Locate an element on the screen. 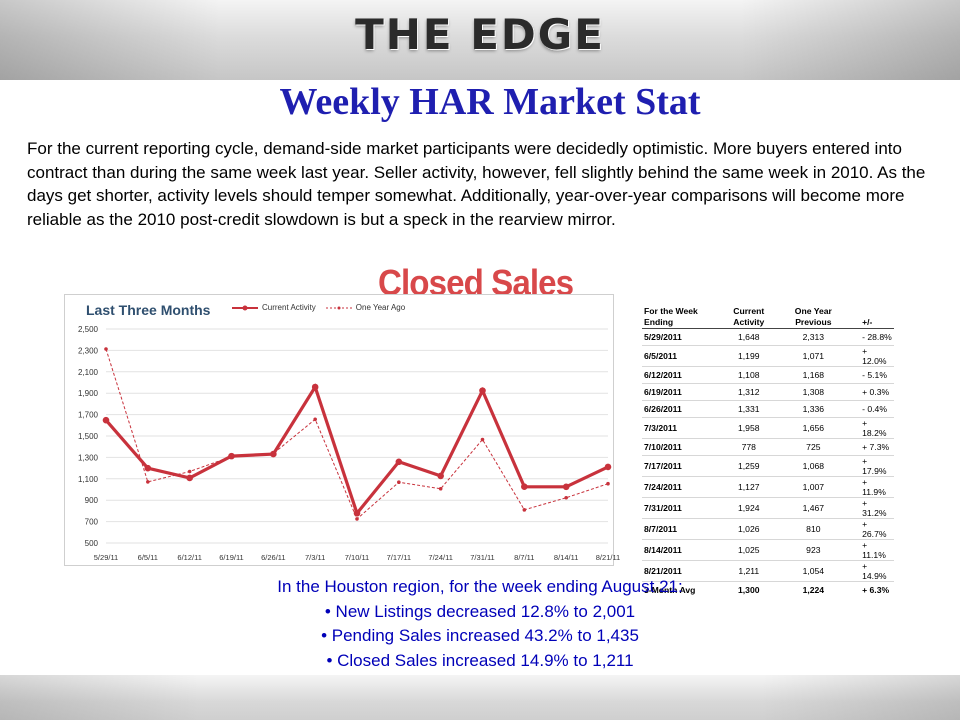  table-cell: 1,924 is located at coordinates (748, 508).